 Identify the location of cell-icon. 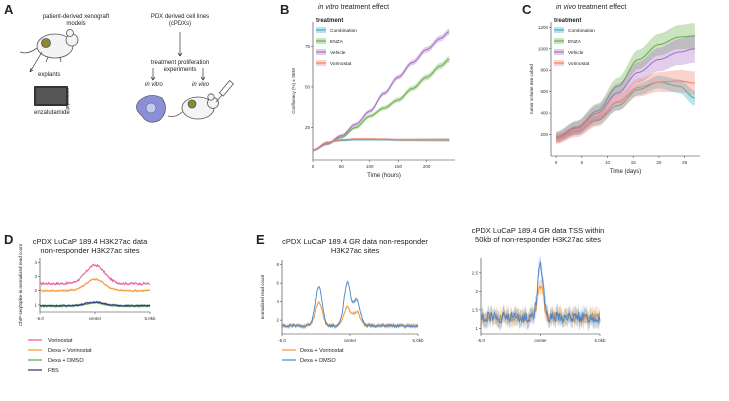
(151, 109).